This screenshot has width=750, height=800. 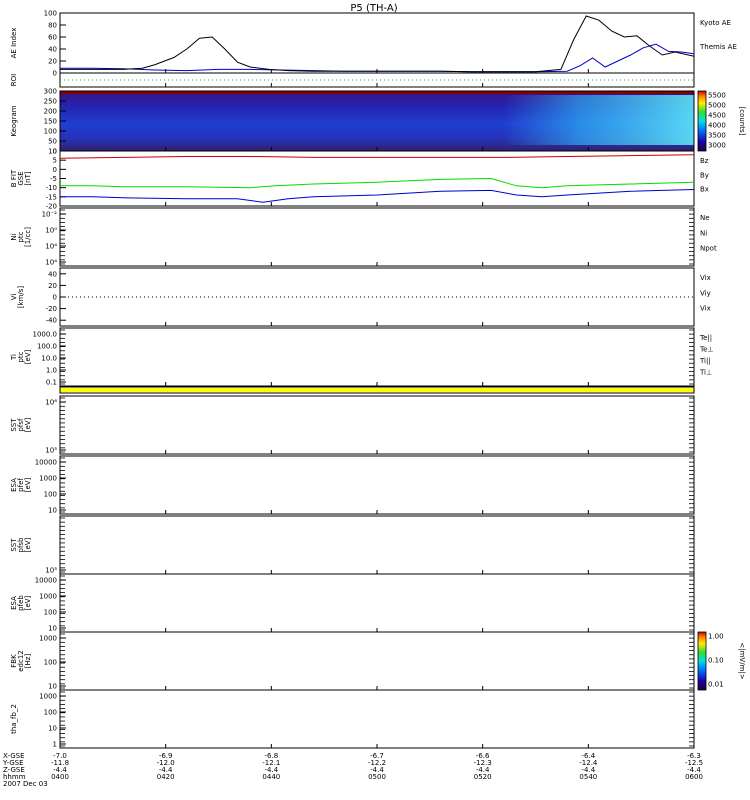 What do you see at coordinates (271, 756) in the screenshot?
I see `x-tick-label-x: -6.8` at bounding box center [271, 756].